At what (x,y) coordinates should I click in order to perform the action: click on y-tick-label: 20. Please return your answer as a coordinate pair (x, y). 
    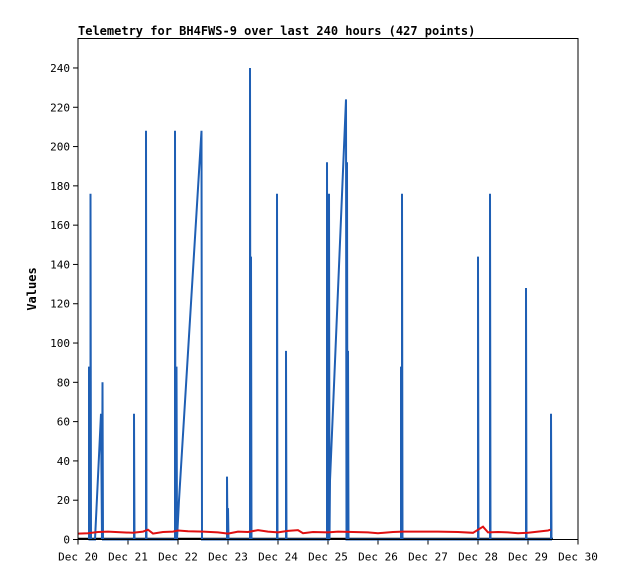
    Looking at the image, I should click on (63, 500).